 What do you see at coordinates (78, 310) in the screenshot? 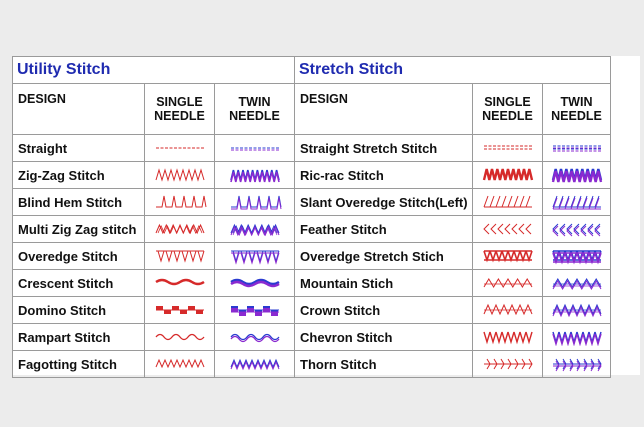
I see `utility-stitch-name: Domino Stitch` at bounding box center [78, 310].